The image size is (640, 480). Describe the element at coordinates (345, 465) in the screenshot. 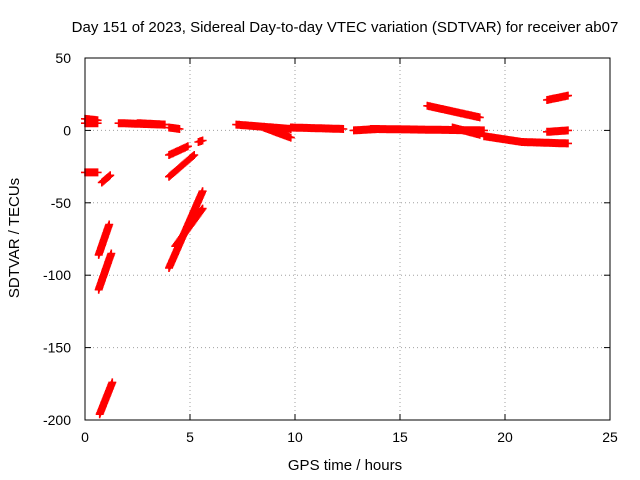

I see `x-axis-label: GPS time / hours` at that location.